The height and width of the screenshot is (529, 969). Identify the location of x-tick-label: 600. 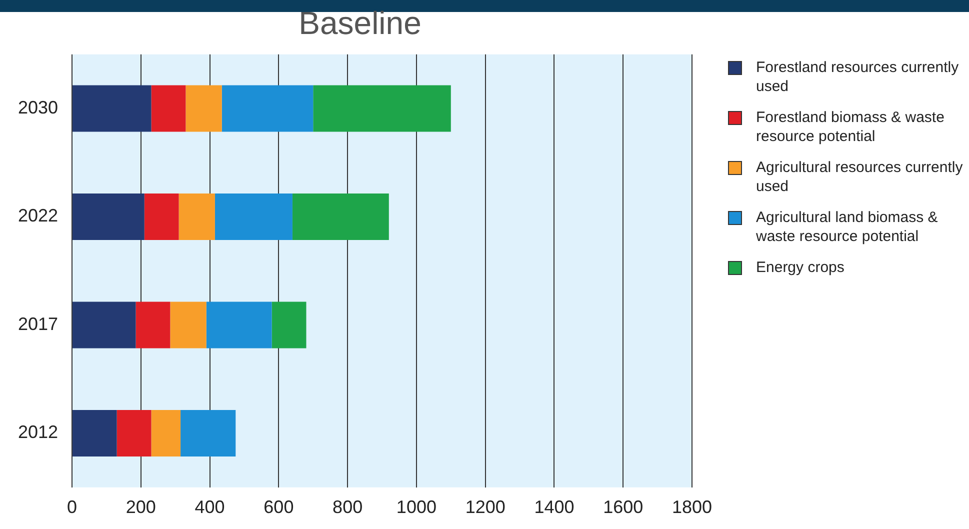
(279, 507).